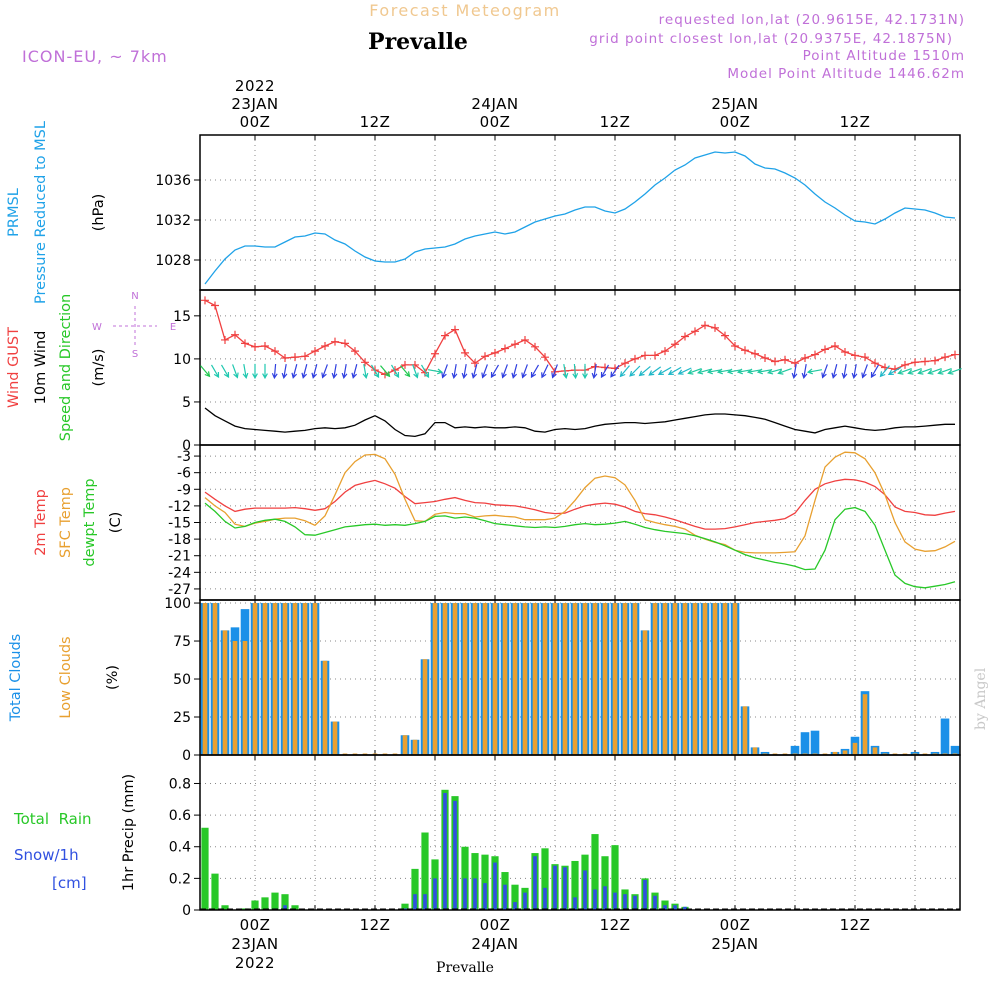  I want to click on bottom-time-label: 12Z, so click(615, 925).